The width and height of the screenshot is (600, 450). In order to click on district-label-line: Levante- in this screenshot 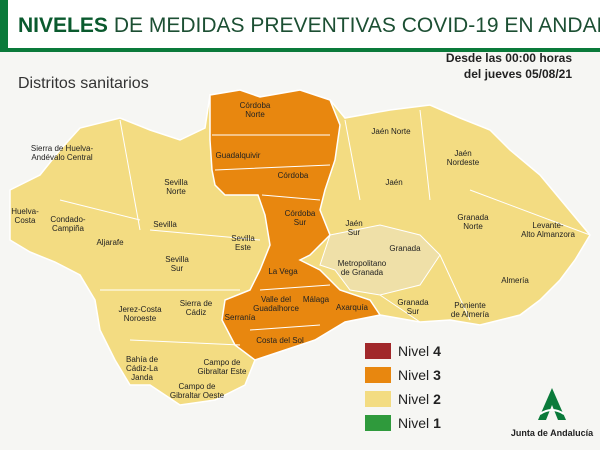, I will do `click(547, 225)`.